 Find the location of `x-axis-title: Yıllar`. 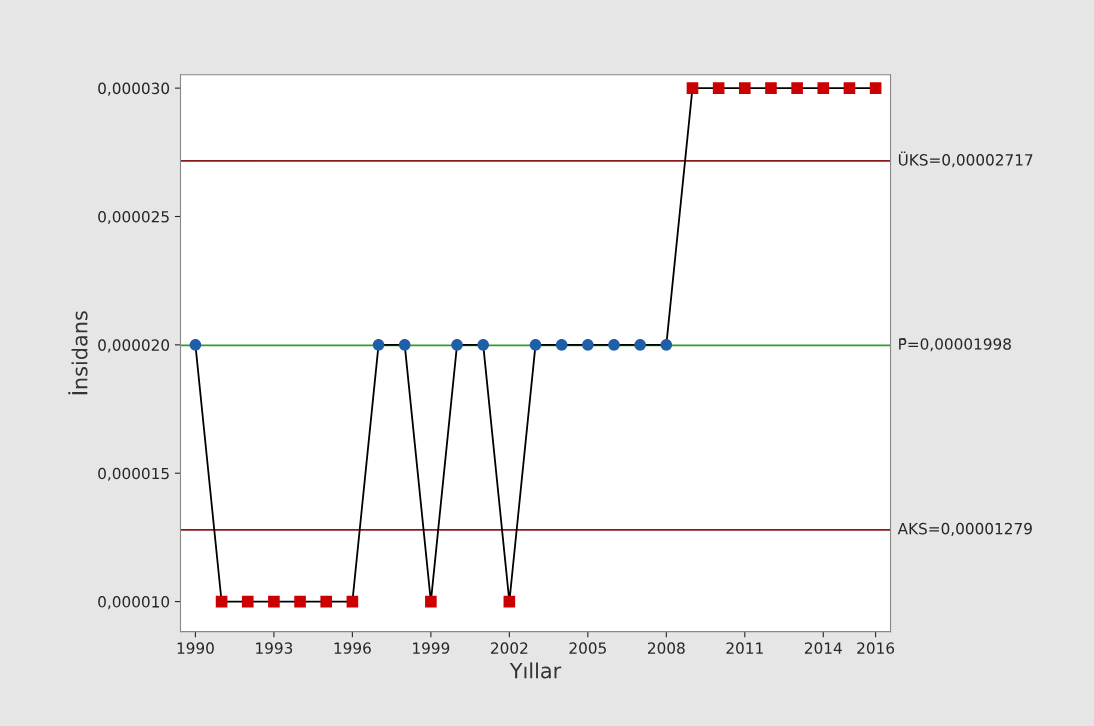

x-axis-title: Yıllar is located at coordinates (535, 670).